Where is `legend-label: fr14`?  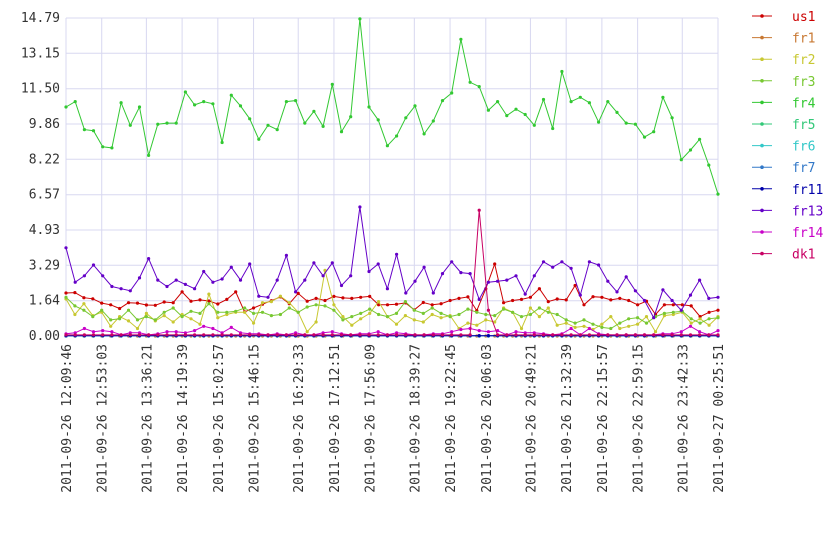
legend-label: fr14 is located at coordinates (807, 233).